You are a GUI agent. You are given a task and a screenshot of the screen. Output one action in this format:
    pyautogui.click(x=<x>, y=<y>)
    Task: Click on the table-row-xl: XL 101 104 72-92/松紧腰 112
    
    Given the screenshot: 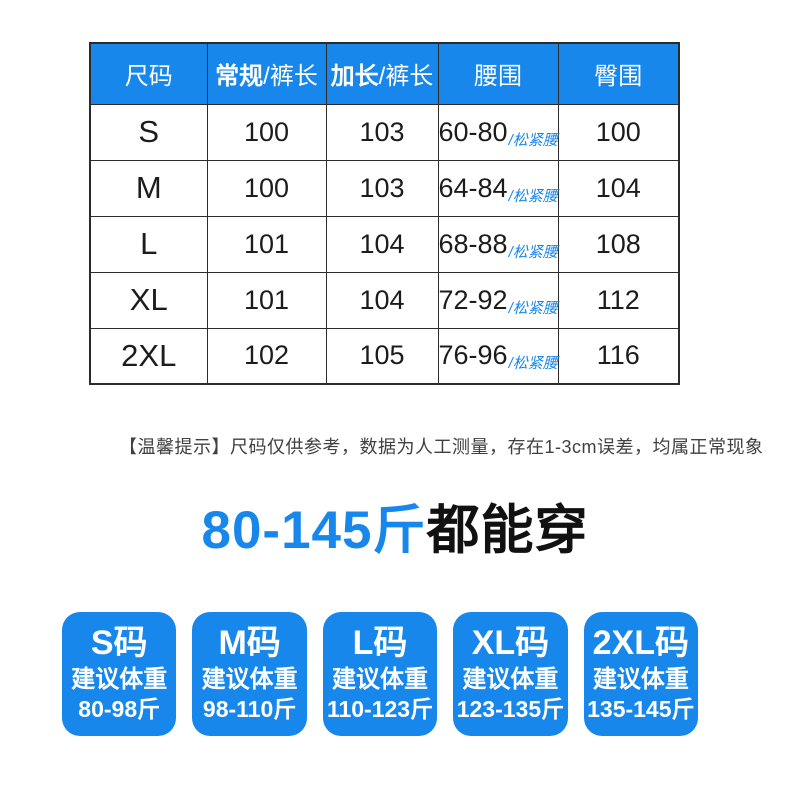 What is the action you would take?
    pyautogui.click(x=384, y=300)
    